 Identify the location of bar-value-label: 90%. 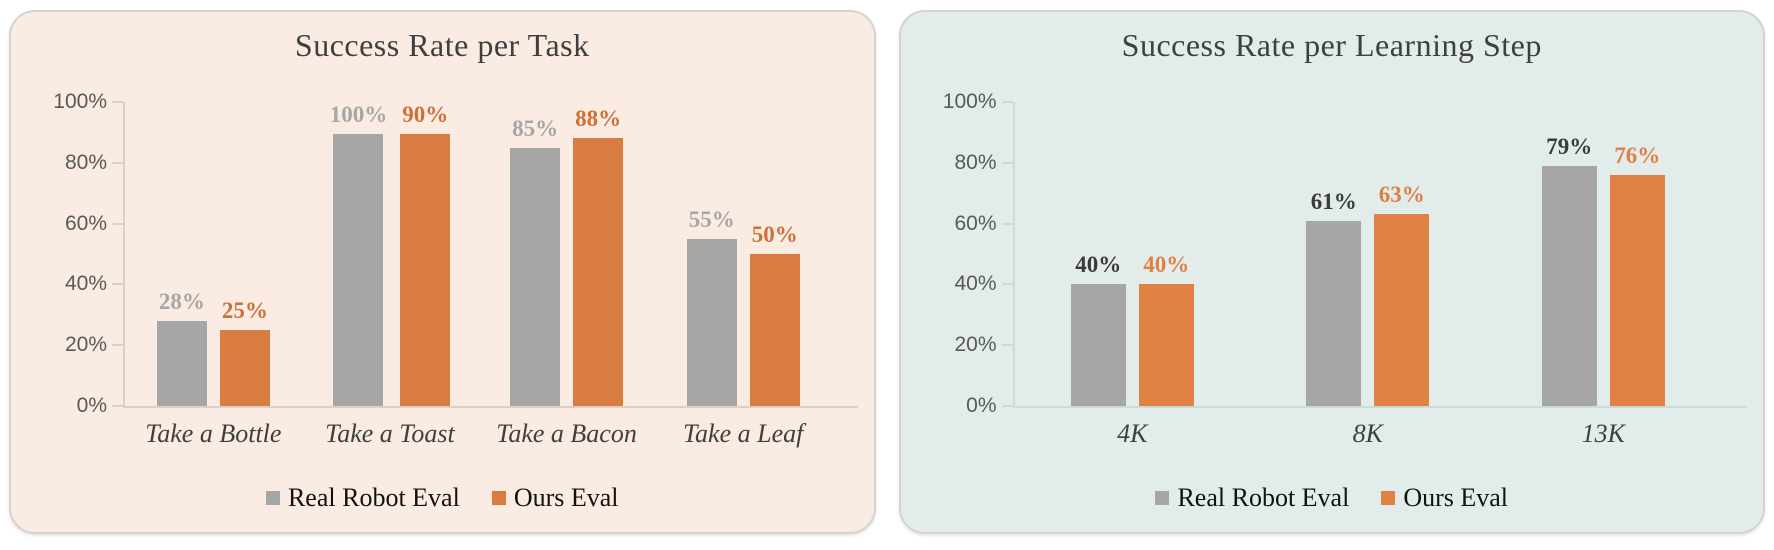
(425, 114).